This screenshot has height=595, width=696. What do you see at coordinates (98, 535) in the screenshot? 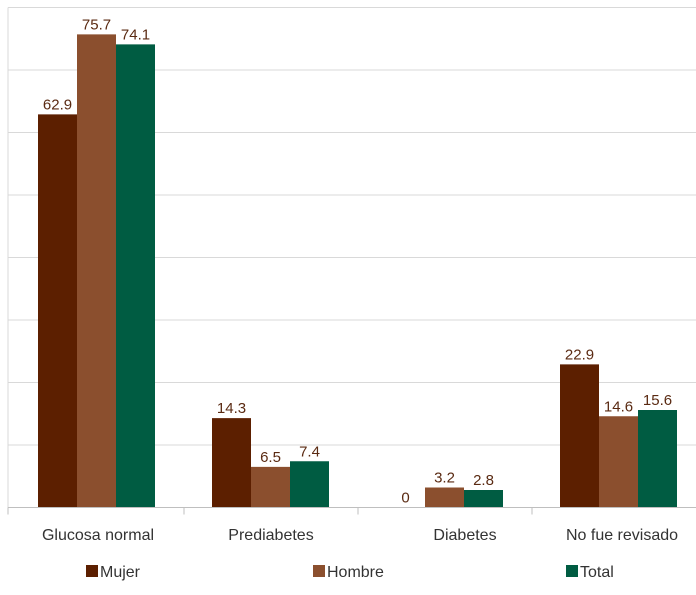
I see `x-tick-label-0: Glucosa normal` at bounding box center [98, 535].